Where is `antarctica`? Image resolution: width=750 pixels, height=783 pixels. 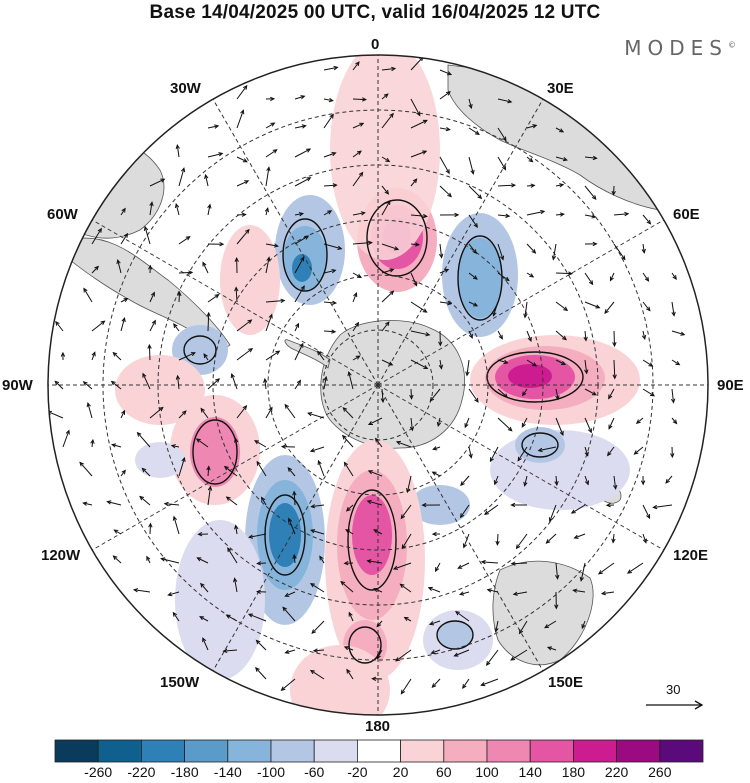
antarctica is located at coordinates (393, 384).